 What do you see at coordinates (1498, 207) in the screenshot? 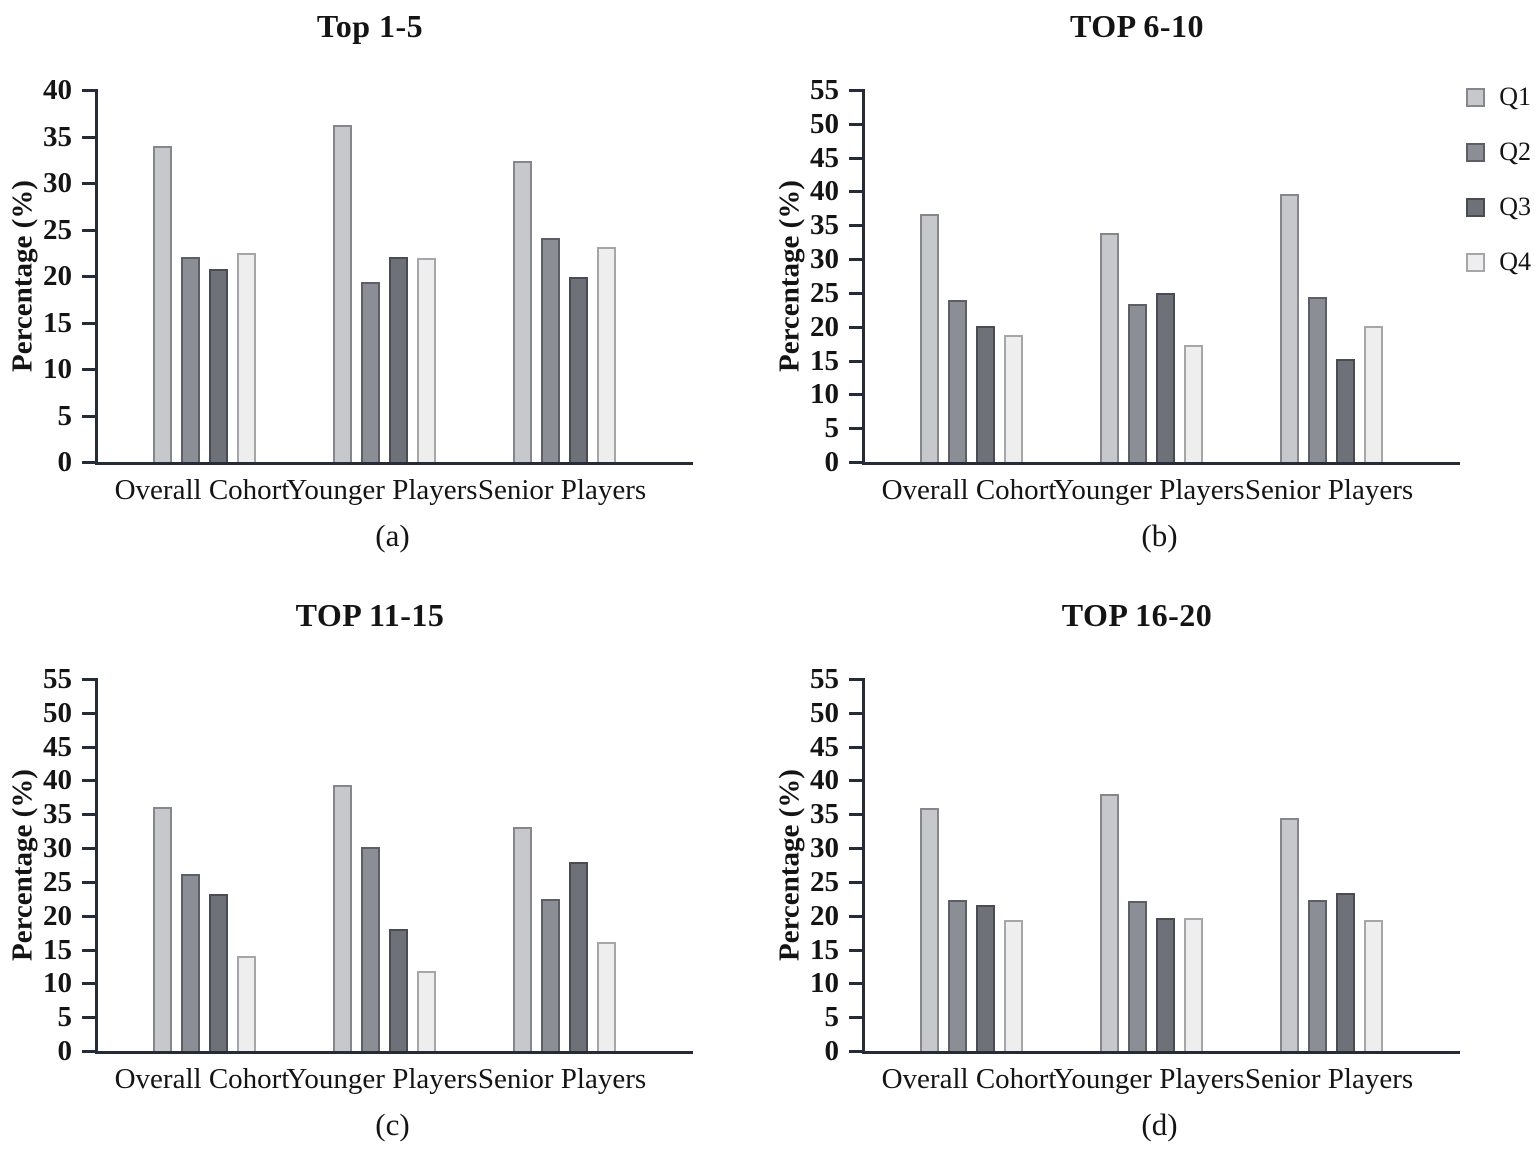
I see `legend-item-q3: Q3` at bounding box center [1498, 207].